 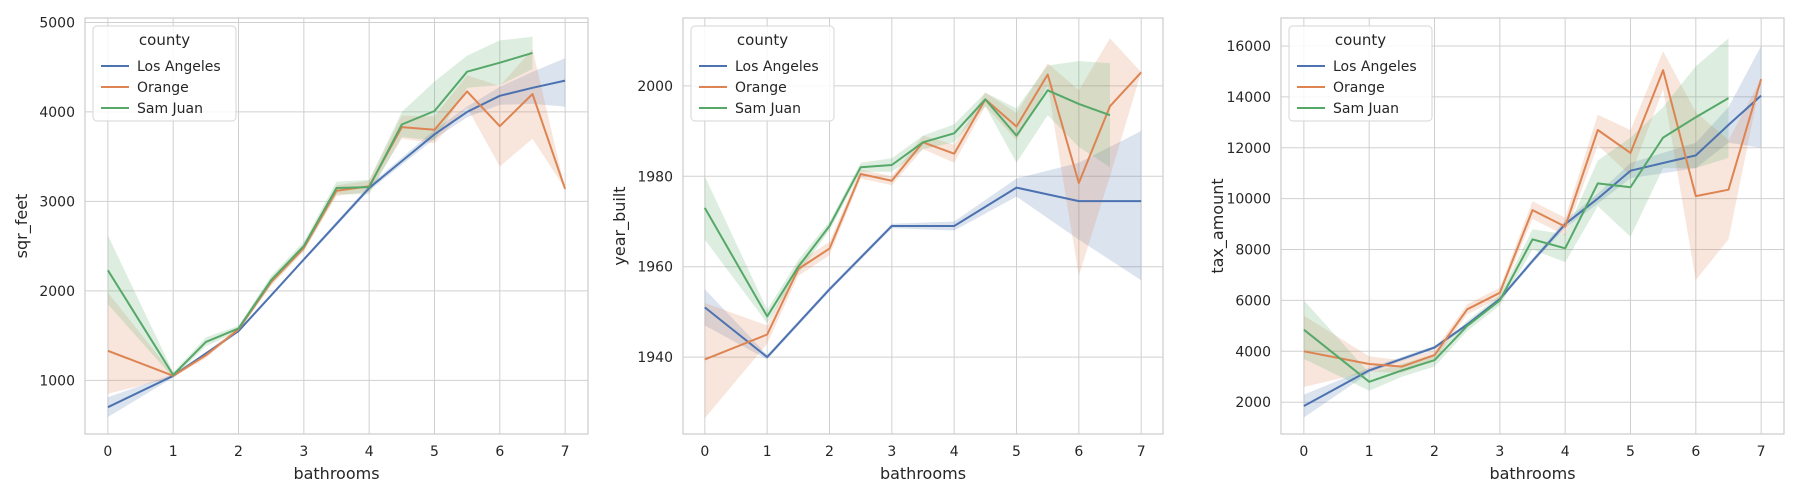 What do you see at coordinates (1253, 251) in the screenshot?
I see `y-tick-label: 8000` at bounding box center [1253, 251].